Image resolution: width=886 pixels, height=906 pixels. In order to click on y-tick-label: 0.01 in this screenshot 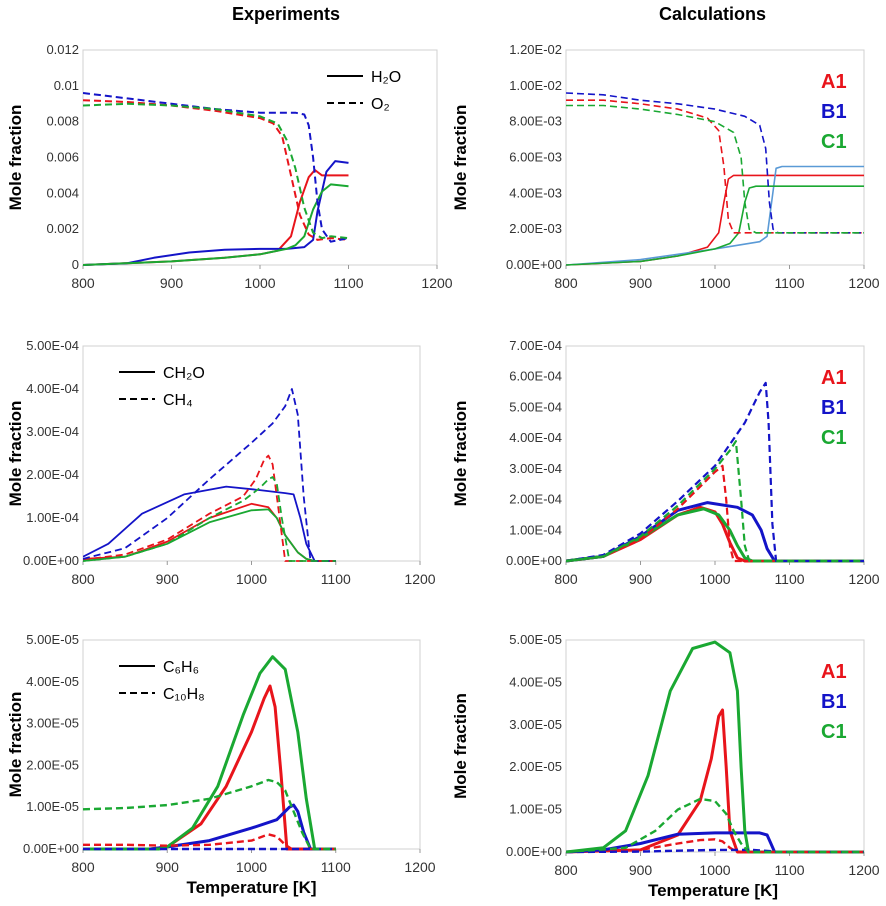, I will do `click(66, 85)`.